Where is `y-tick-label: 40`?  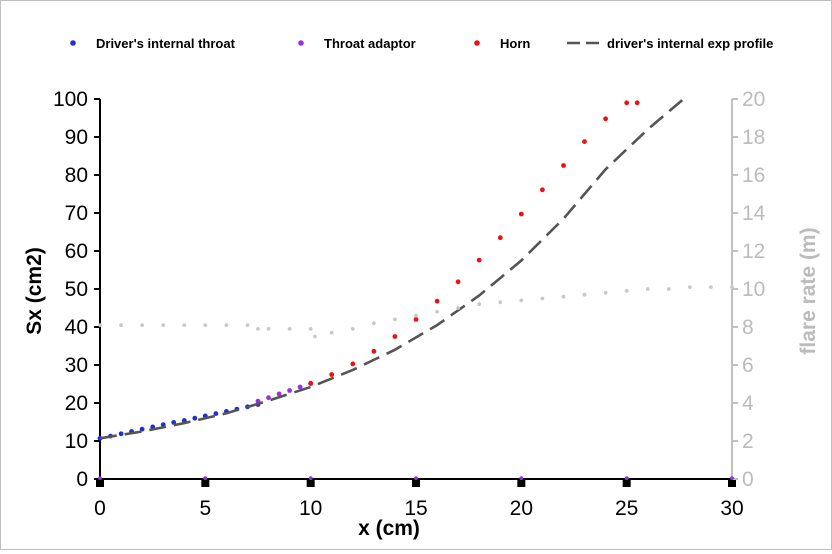
y-tick-label: 40 is located at coordinates (76, 327).